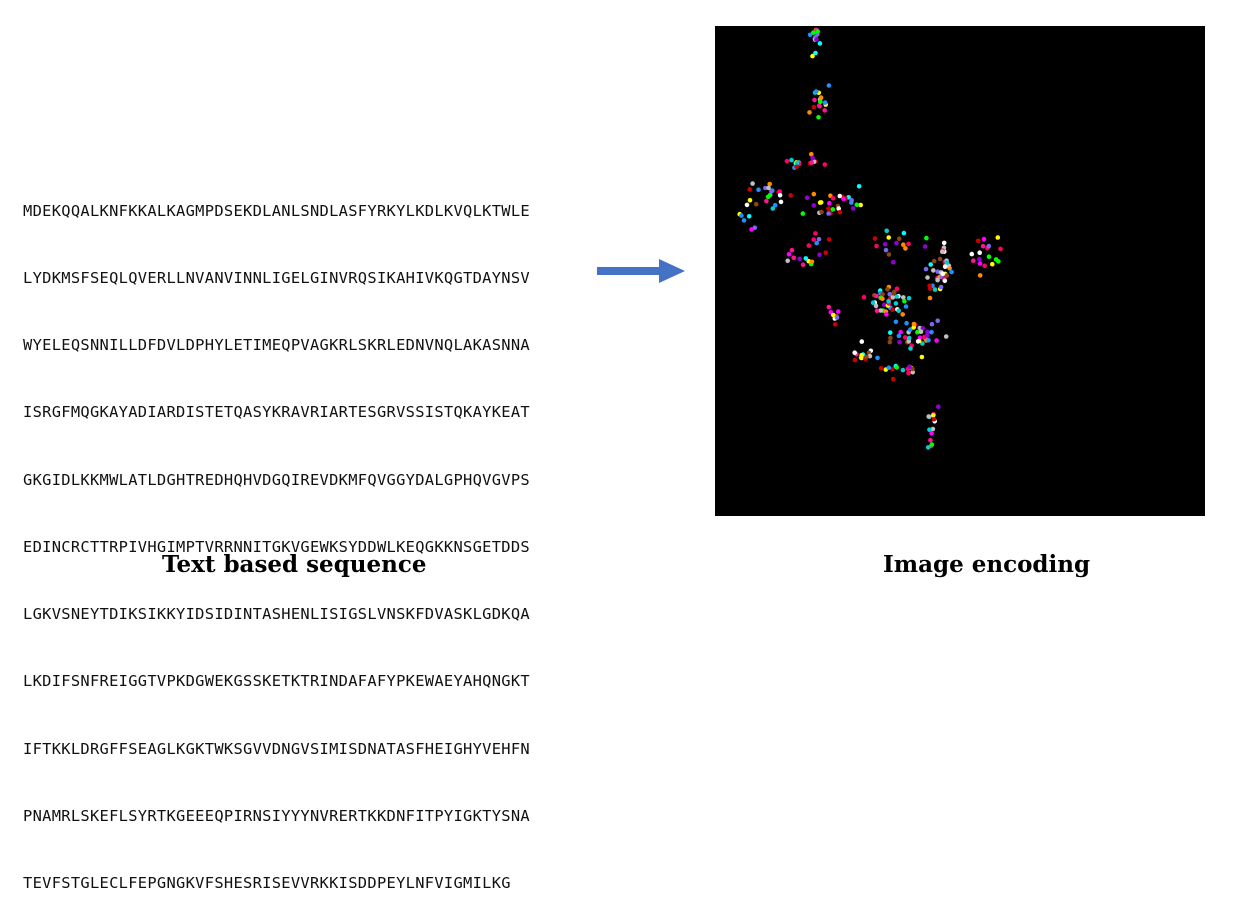 The height and width of the screenshot is (917, 1233). I want to click on caption-image-encoding: Image encoding, so click(987, 564).